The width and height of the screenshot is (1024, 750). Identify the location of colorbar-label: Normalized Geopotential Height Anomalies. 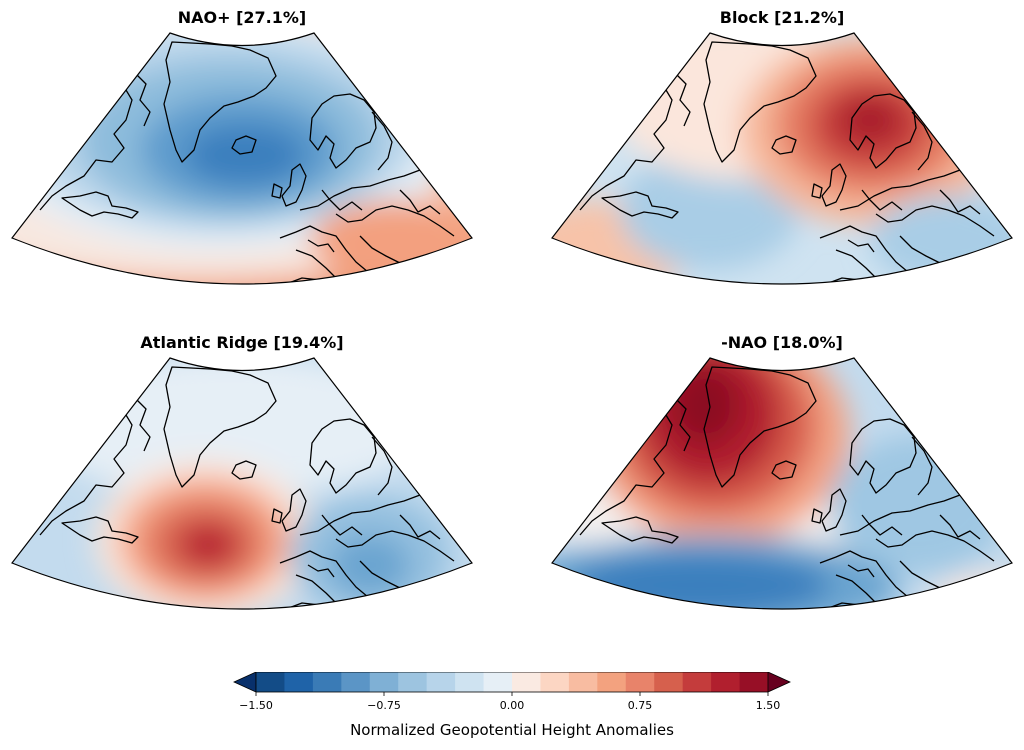
(512, 730).